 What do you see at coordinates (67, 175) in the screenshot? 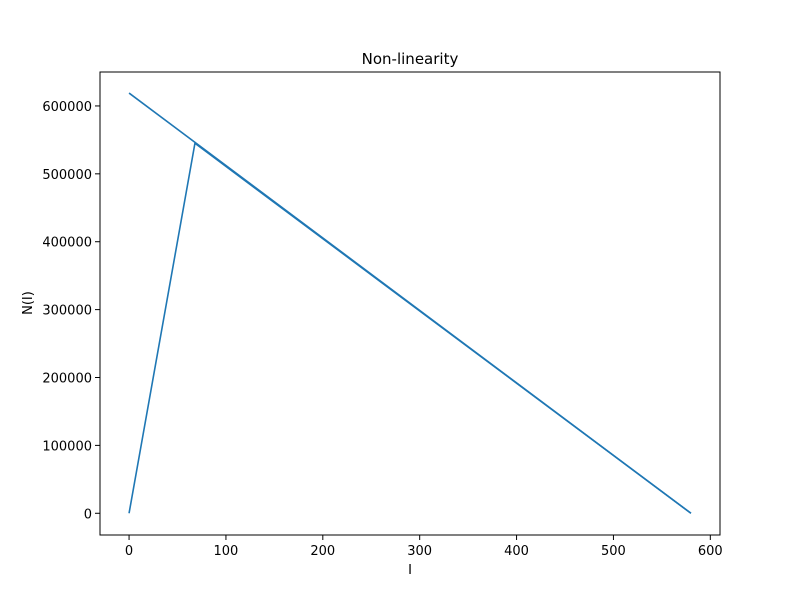
I see `y-tick-label: 500000` at bounding box center [67, 175].